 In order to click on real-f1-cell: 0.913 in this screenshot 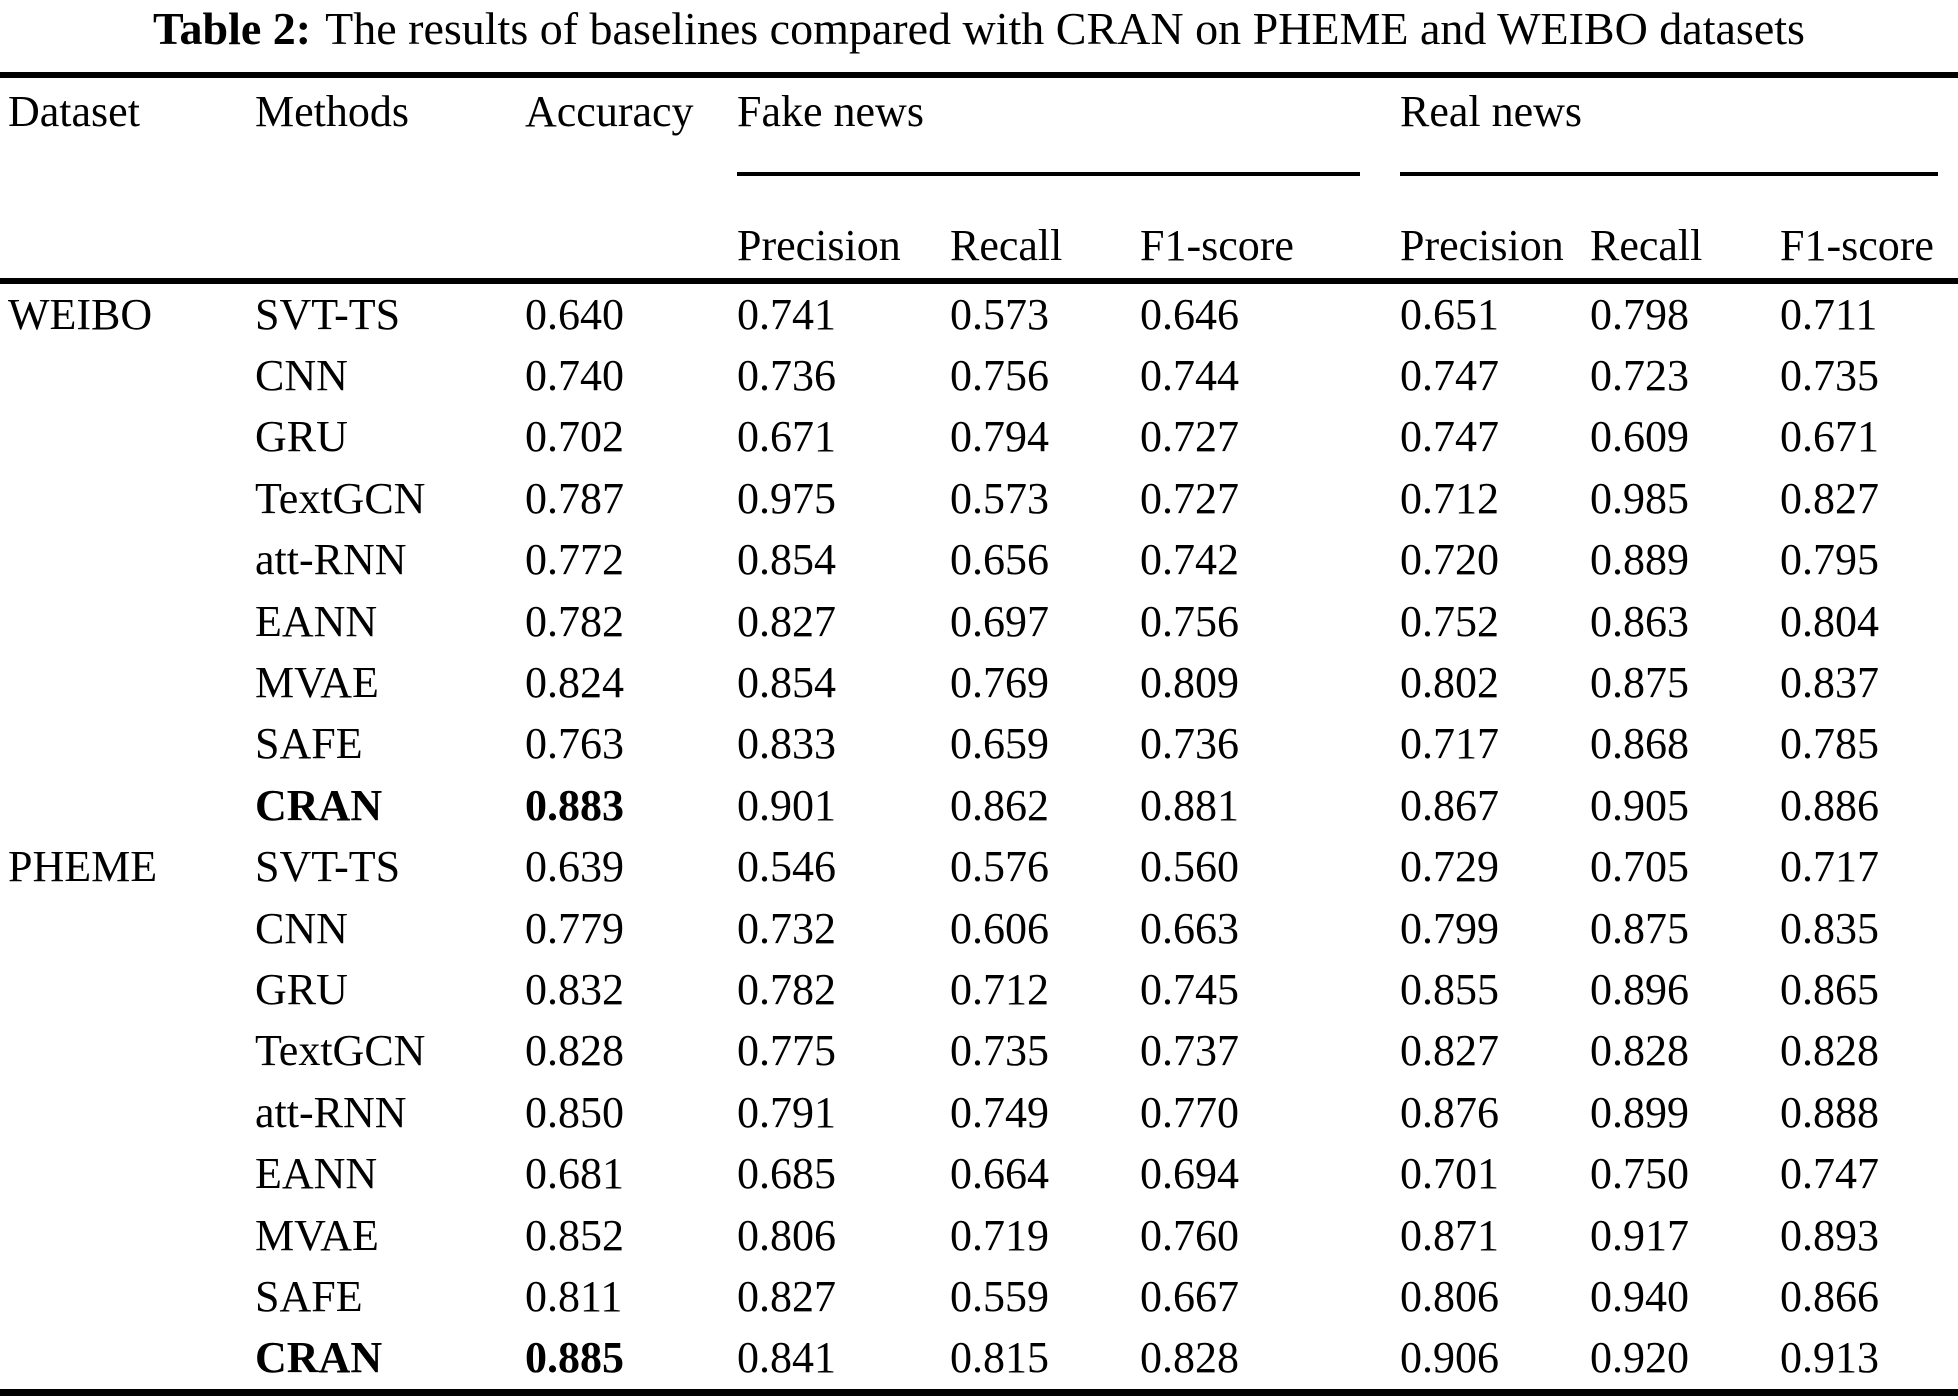, I will do `click(1829, 1358)`.